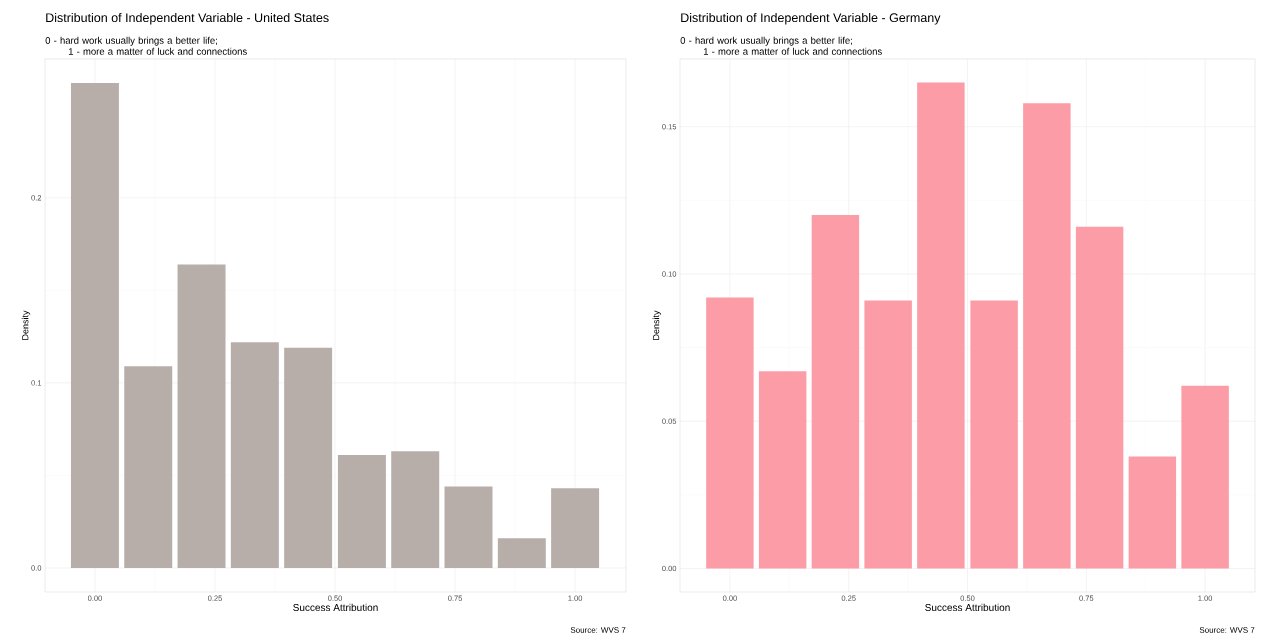 The height and width of the screenshot is (633, 1261). I want to click on chart-title: Distribution of Independent Variable - United States, so click(187, 18).